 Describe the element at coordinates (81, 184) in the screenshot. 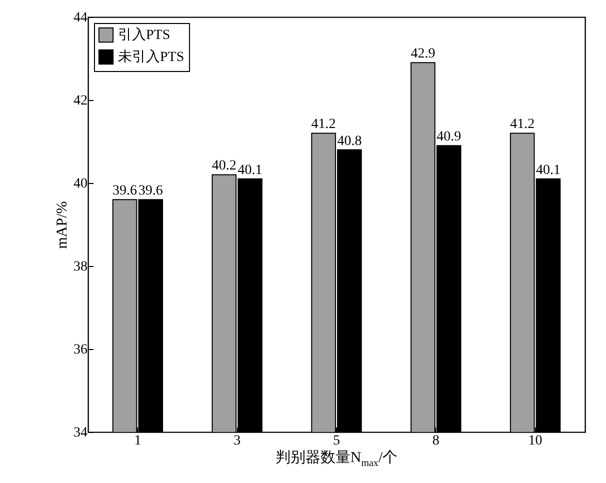

I see `y-tick-label: 40` at that location.